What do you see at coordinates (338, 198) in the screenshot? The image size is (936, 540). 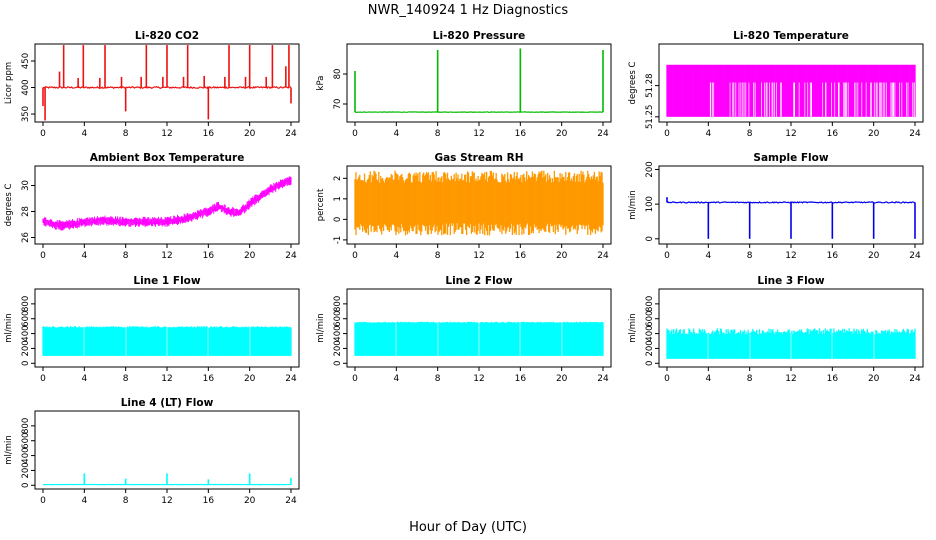 I see `y-tick-label: 1` at bounding box center [338, 198].